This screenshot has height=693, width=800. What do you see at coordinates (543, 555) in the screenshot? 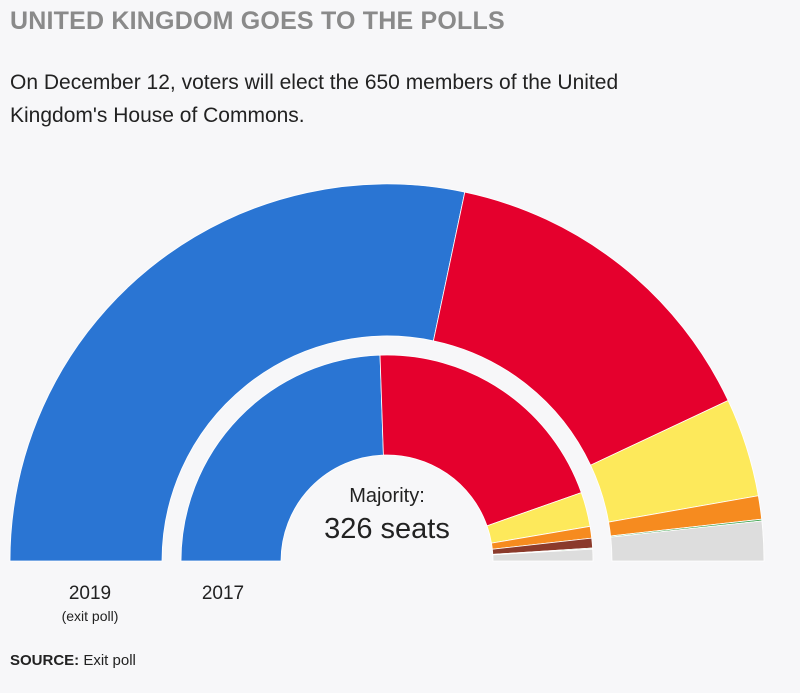
I see `segment-2017-other` at bounding box center [543, 555].